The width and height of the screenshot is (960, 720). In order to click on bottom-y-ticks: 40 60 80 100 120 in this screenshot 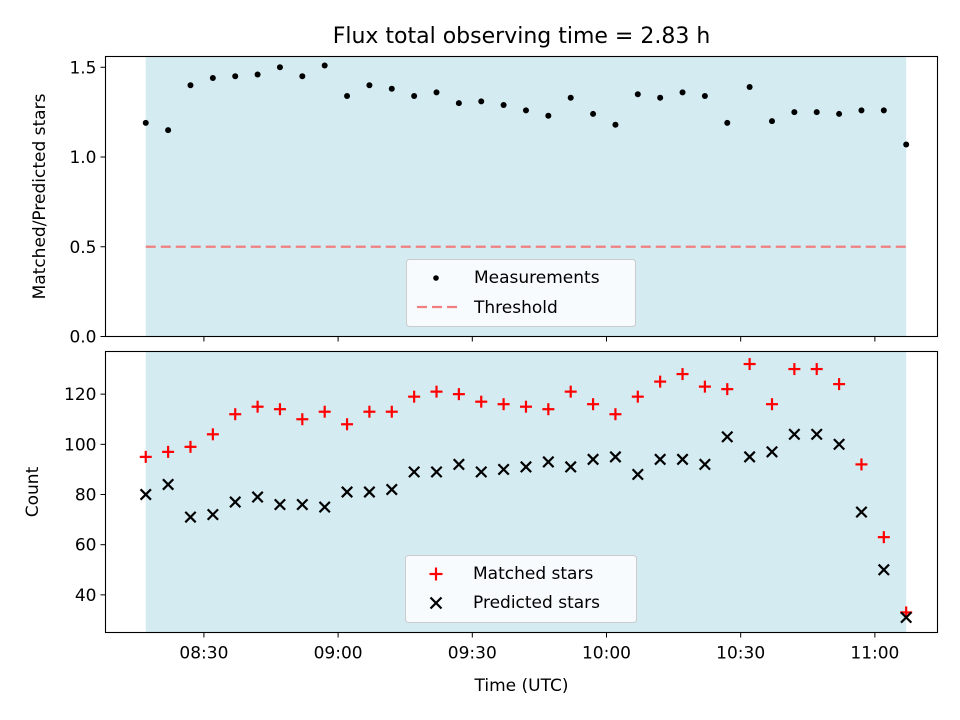, I will do `click(85, 495)`.